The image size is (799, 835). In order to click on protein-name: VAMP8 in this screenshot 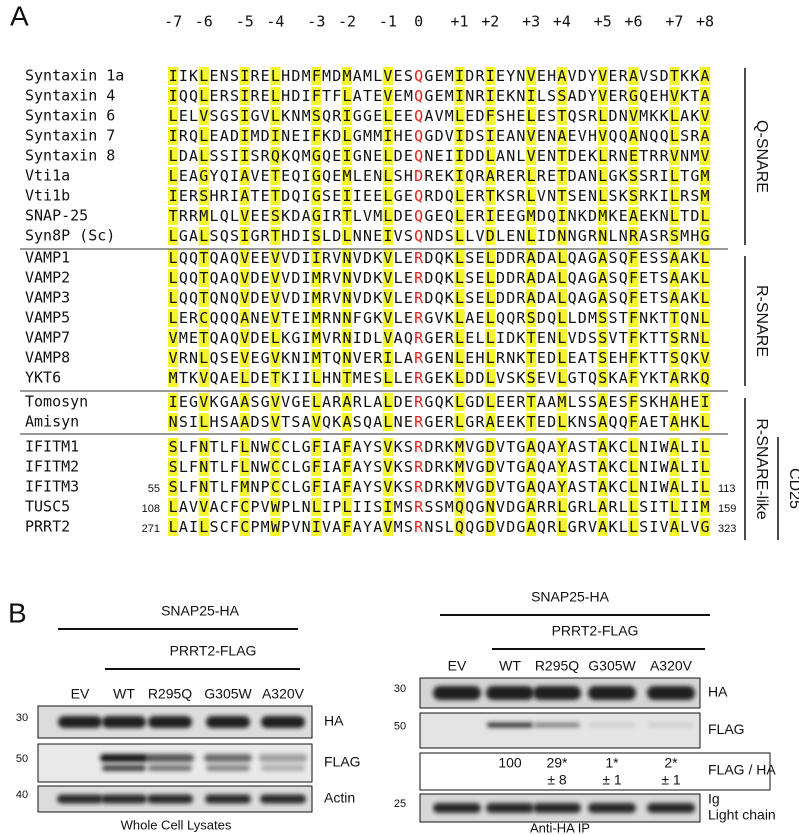, I will do `click(47, 358)`.